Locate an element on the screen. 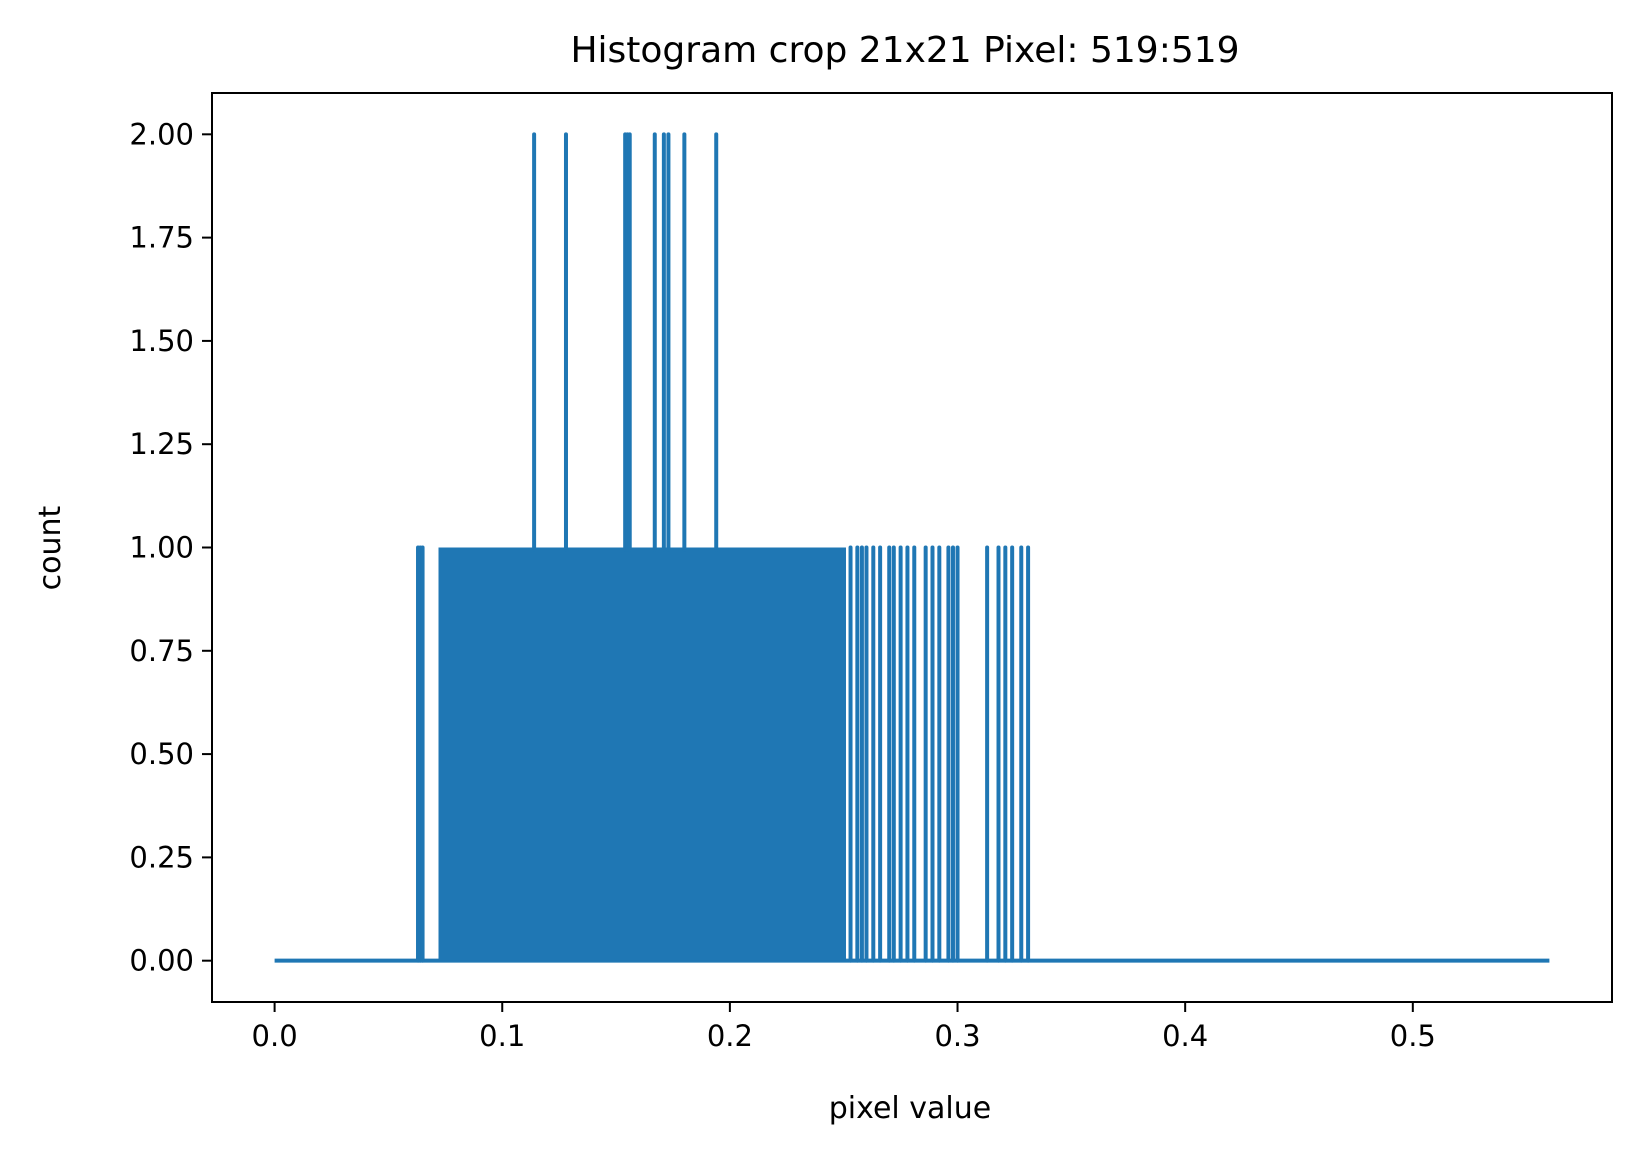  y-tick-label: 0.50 is located at coordinates (161, 754).